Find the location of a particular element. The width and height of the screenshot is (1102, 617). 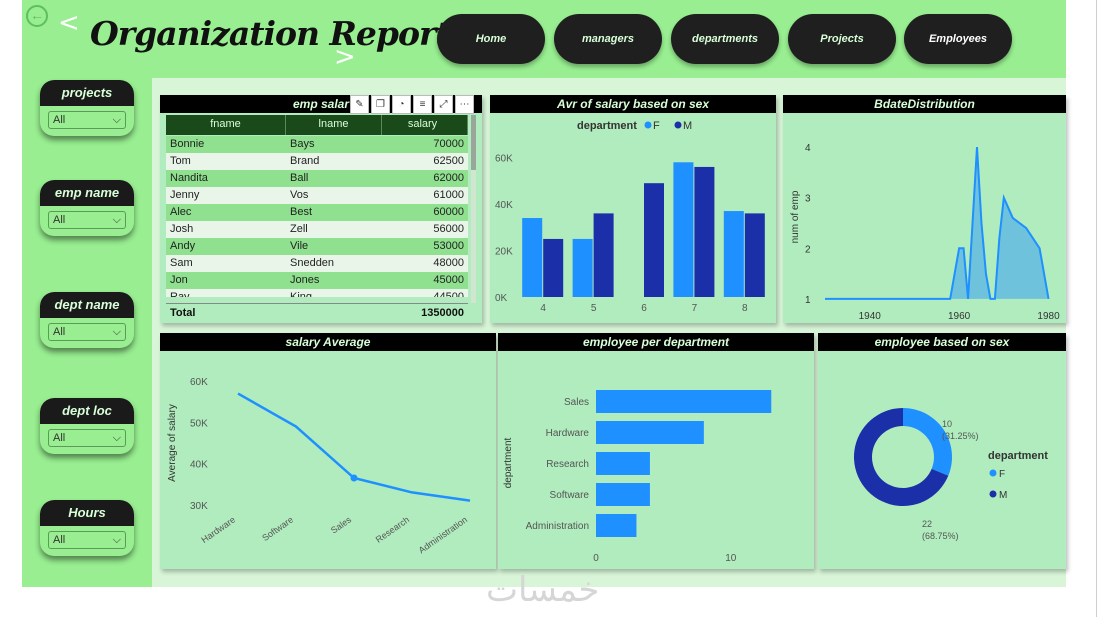

table-cell: 53000 is located at coordinates (448, 246).